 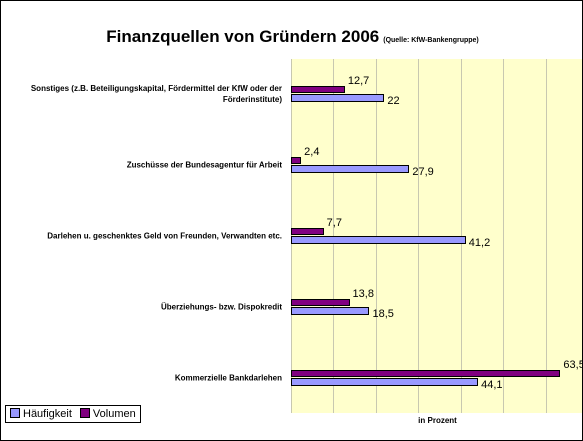 What do you see at coordinates (437, 420) in the screenshot?
I see `x-axis-label: in Prozent` at bounding box center [437, 420].